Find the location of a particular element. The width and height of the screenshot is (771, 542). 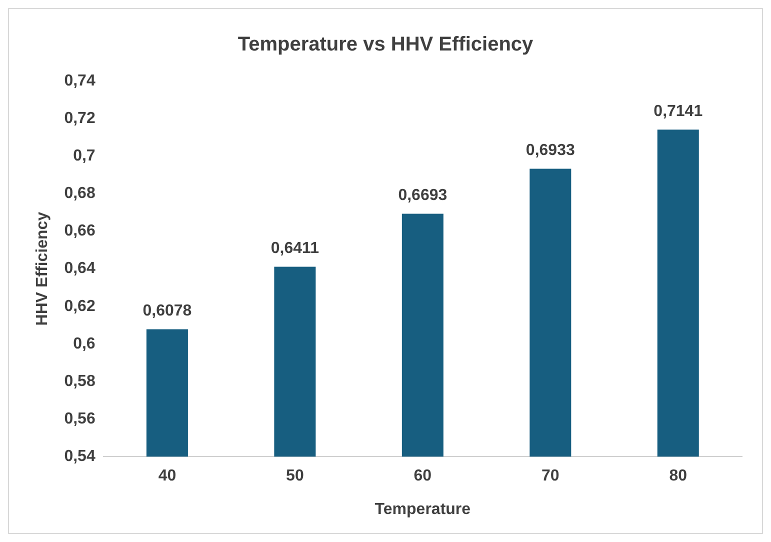

y-tick-label: 0,74 is located at coordinates (80, 81).